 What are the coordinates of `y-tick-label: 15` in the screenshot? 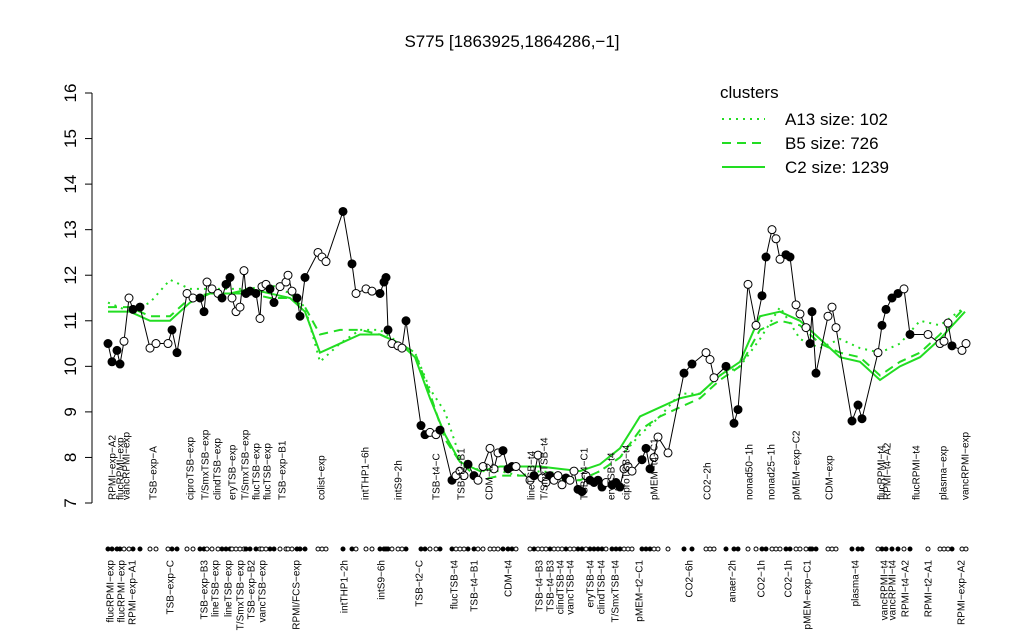 It's located at (70, 138).